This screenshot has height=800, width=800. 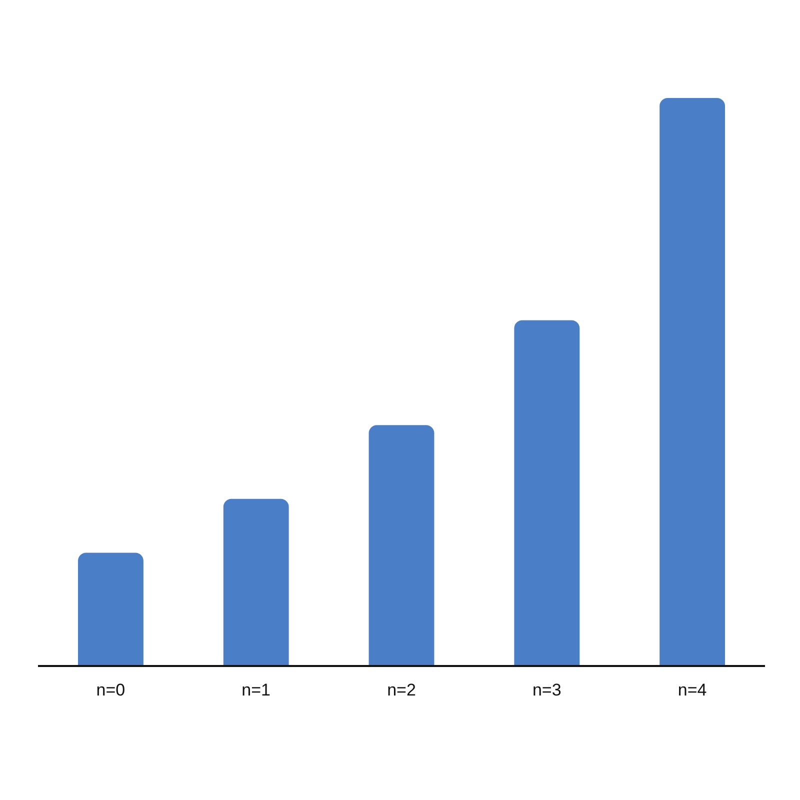 What do you see at coordinates (401, 690) in the screenshot?
I see `x-tick-label: n=2` at bounding box center [401, 690].